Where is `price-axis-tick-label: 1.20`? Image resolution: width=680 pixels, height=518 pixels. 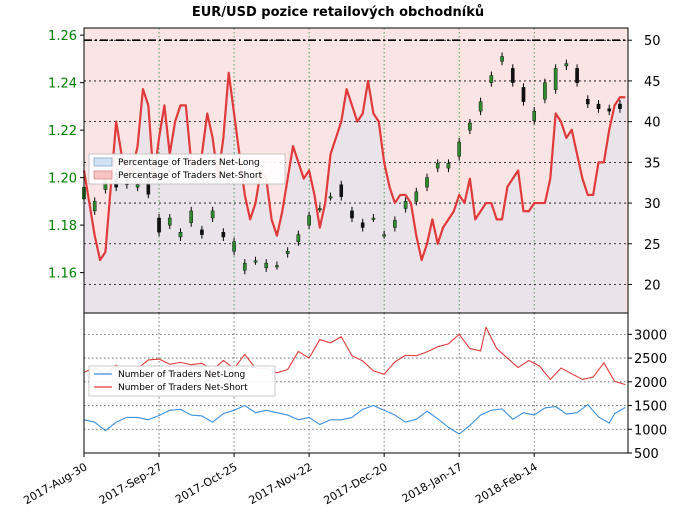
price-axis-tick-label: 1.20 is located at coordinates (62, 179).